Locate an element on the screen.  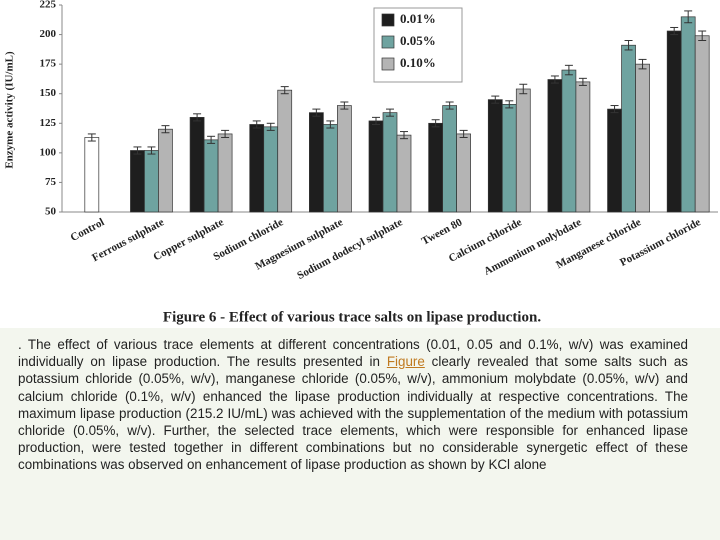
legend-label: 0.01% is located at coordinates (418, 18).